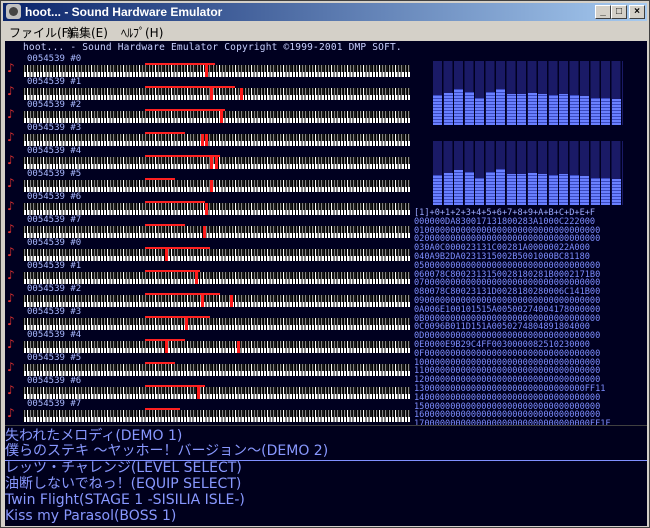  What do you see at coordinates (507, 309) in the screenshot?
I see `register-row: 0A006E100101515A00500274004178000000` at bounding box center [507, 309].